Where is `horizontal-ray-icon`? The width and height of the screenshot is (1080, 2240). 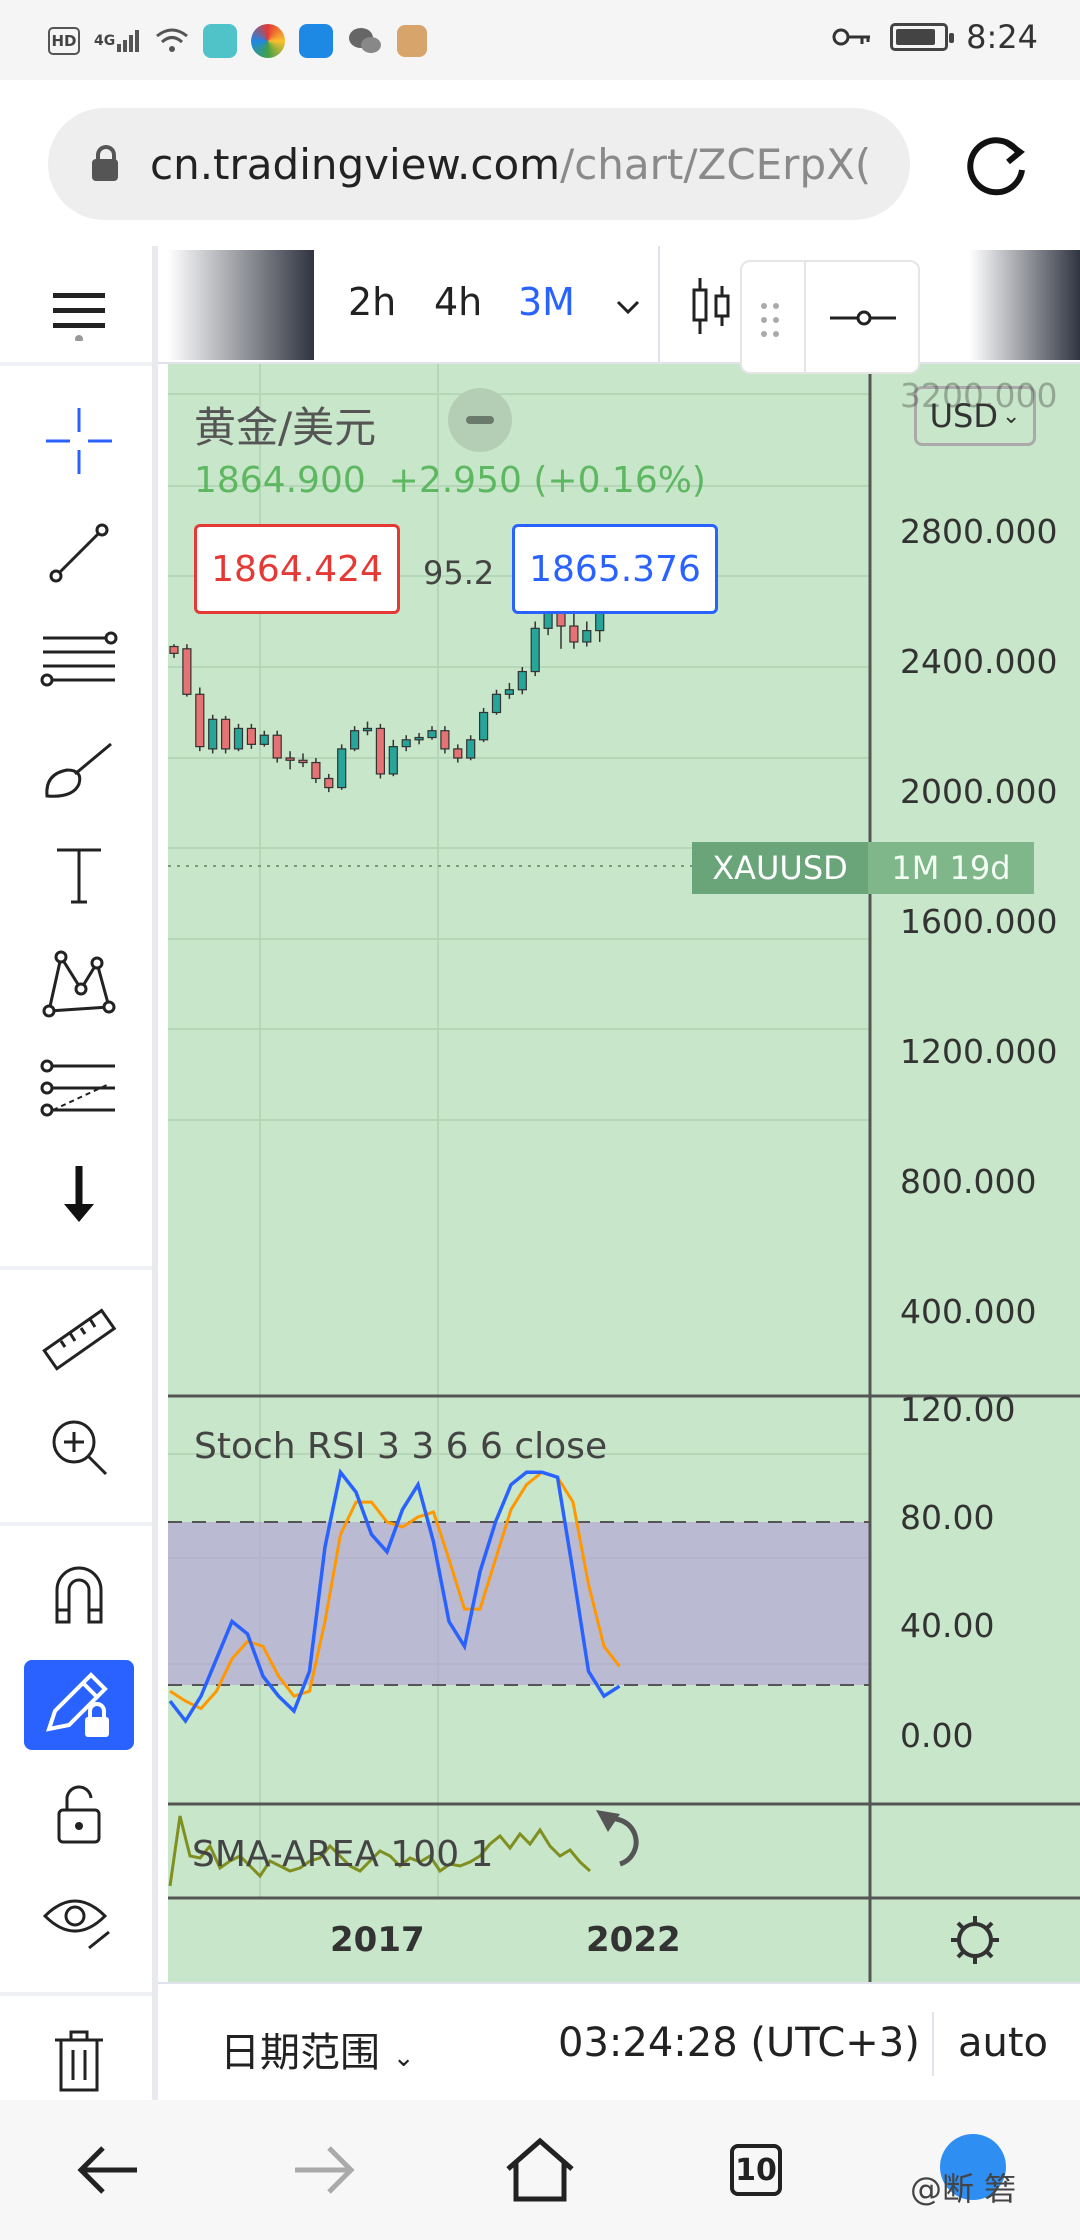
horizontal-ray-icon is located at coordinates (863, 318).